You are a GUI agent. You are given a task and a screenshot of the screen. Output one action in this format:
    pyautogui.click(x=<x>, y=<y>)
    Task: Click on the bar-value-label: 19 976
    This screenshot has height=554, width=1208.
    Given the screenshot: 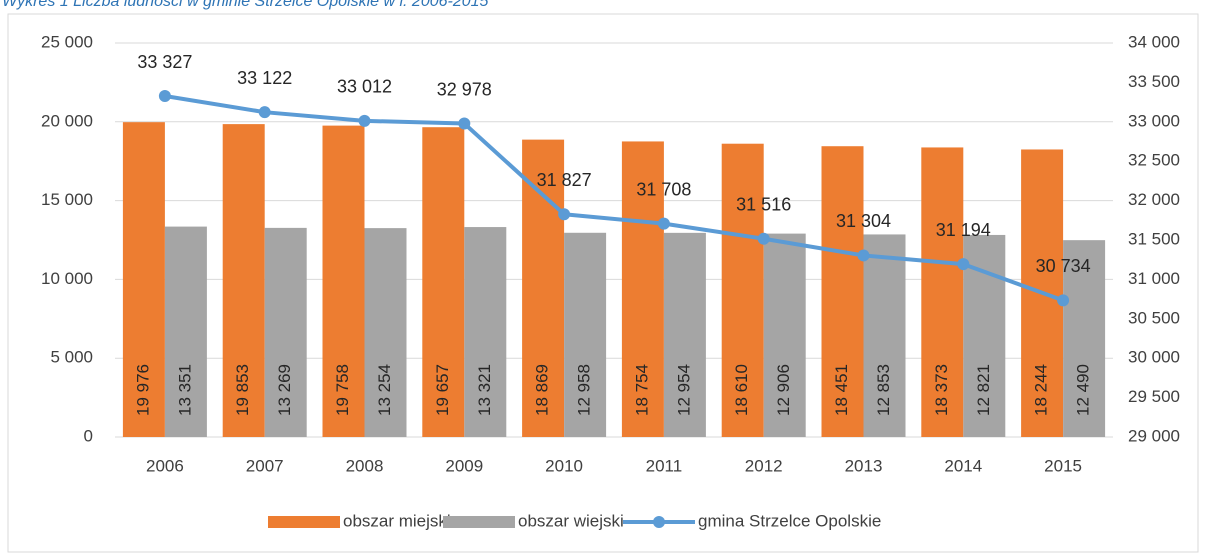 What is the action you would take?
    pyautogui.click(x=142, y=390)
    